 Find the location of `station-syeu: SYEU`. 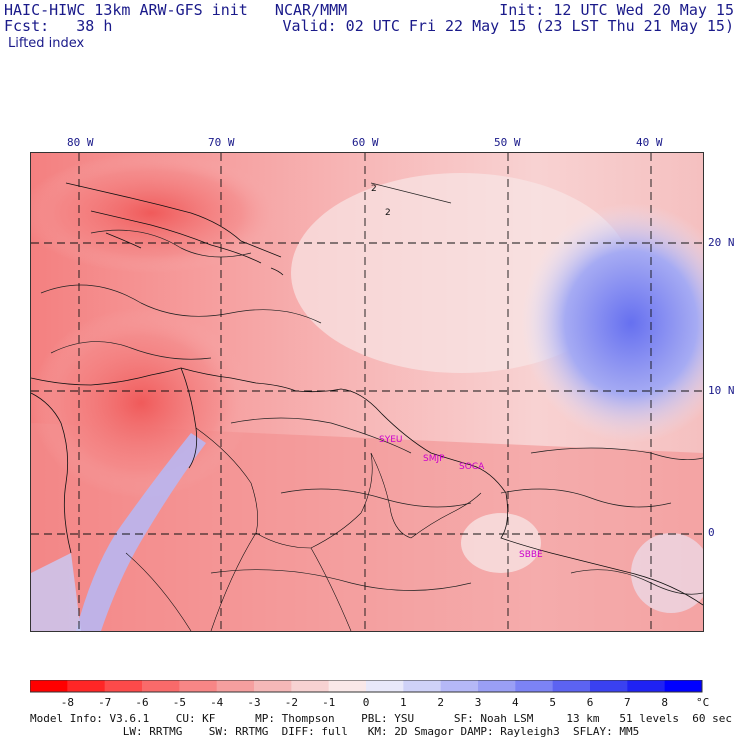

station-syeu: SYEU is located at coordinates (390, 440).